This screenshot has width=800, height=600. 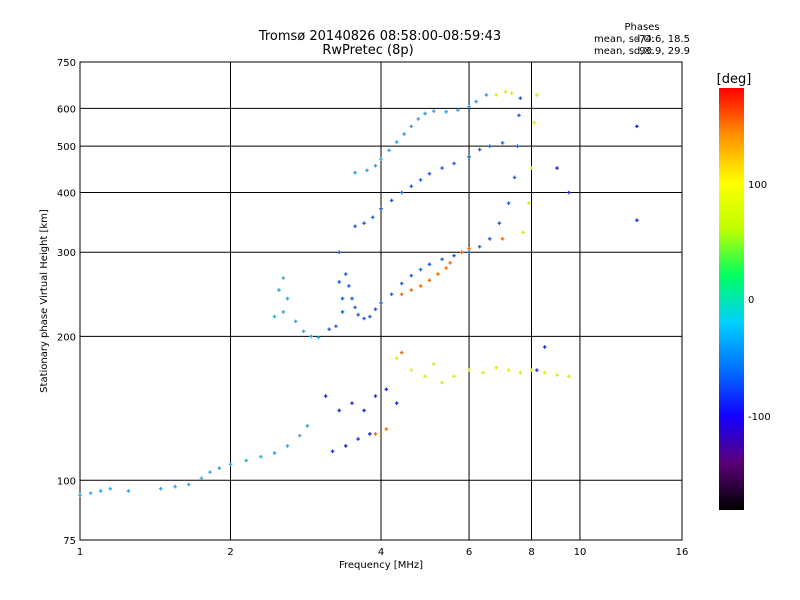 I want to click on x-tick-label: 16, so click(x=682, y=552).